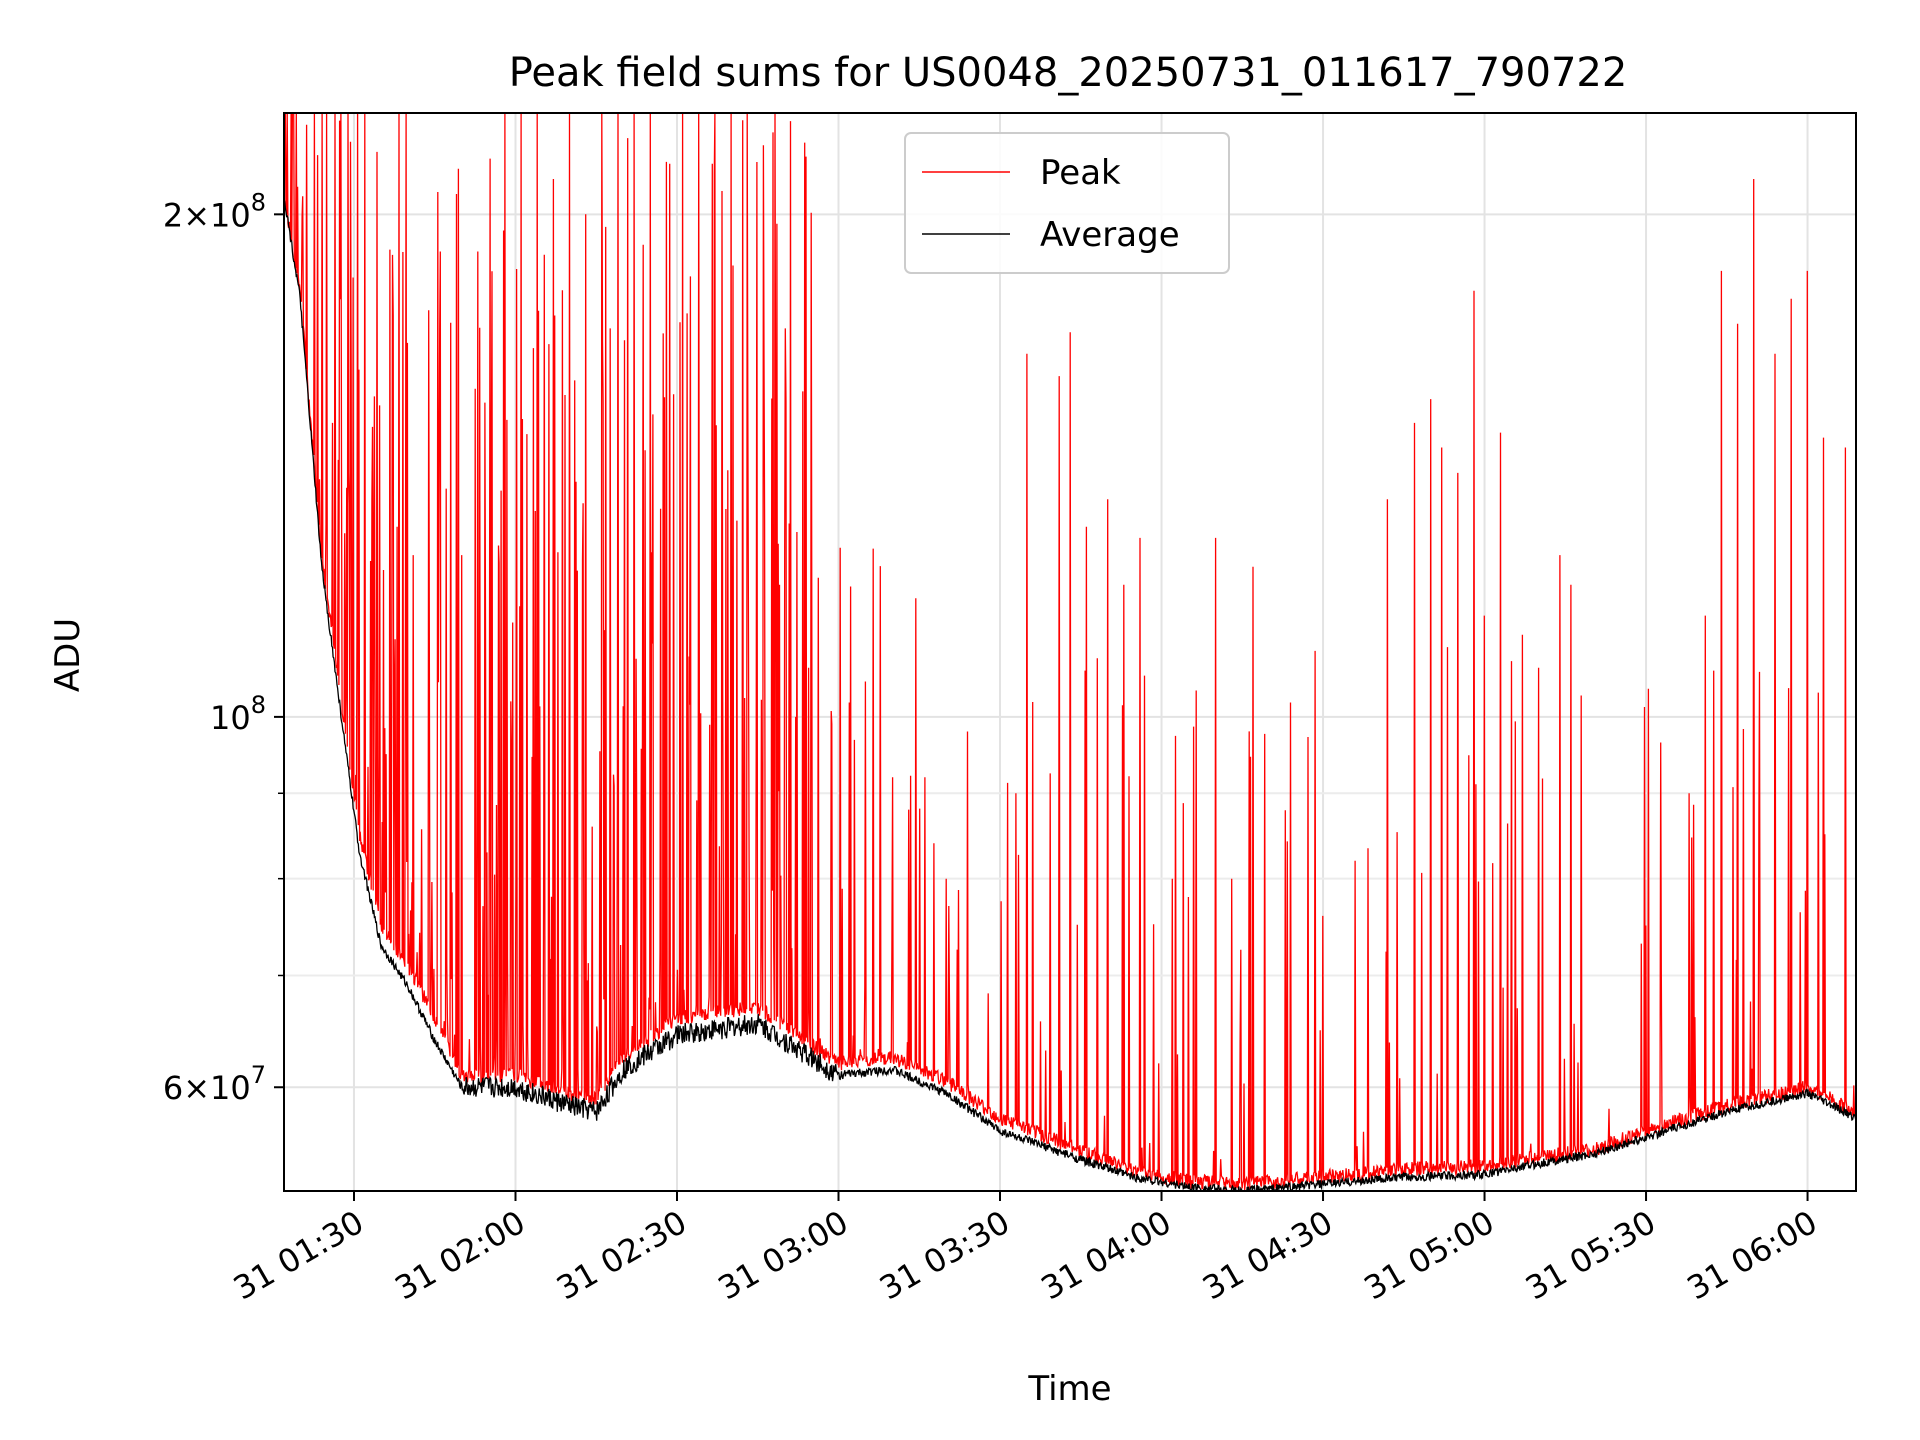 This screenshot has height=1440, width=1920. Describe the element at coordinates (1267, 1255) in the screenshot. I see `x-tick-label: 31 04:30` at that location.